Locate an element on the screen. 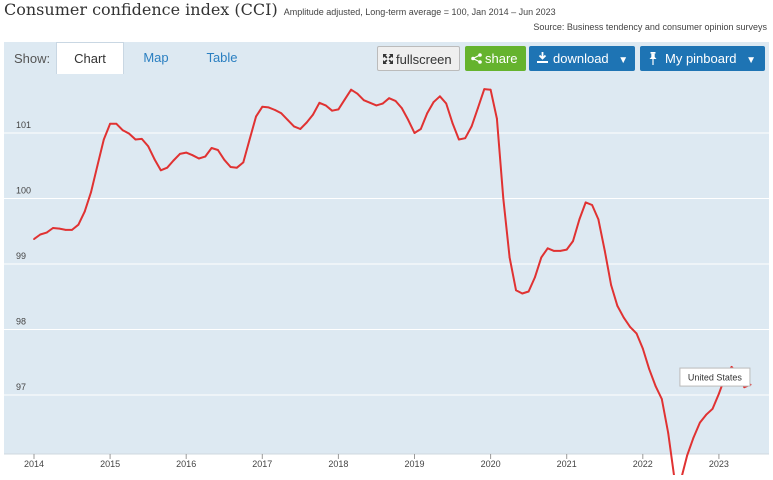 This screenshot has width=773, height=480. x-tick-label: 2016 is located at coordinates (186, 464).